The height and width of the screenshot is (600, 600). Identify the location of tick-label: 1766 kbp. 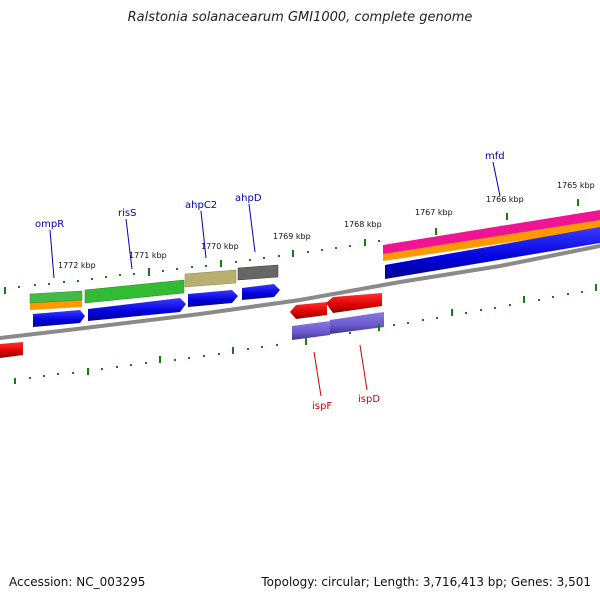
(505, 199).